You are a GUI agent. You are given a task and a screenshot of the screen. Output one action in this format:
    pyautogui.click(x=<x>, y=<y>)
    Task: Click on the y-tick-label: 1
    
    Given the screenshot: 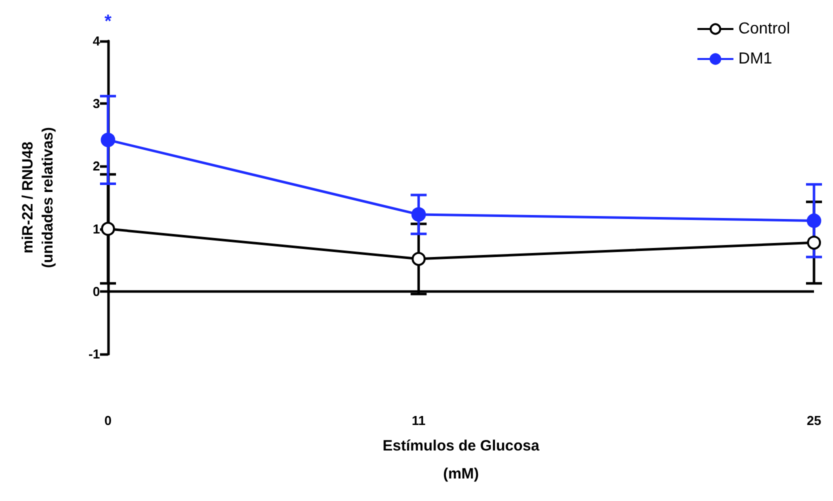 What is the action you would take?
    pyautogui.click(x=96, y=228)
    